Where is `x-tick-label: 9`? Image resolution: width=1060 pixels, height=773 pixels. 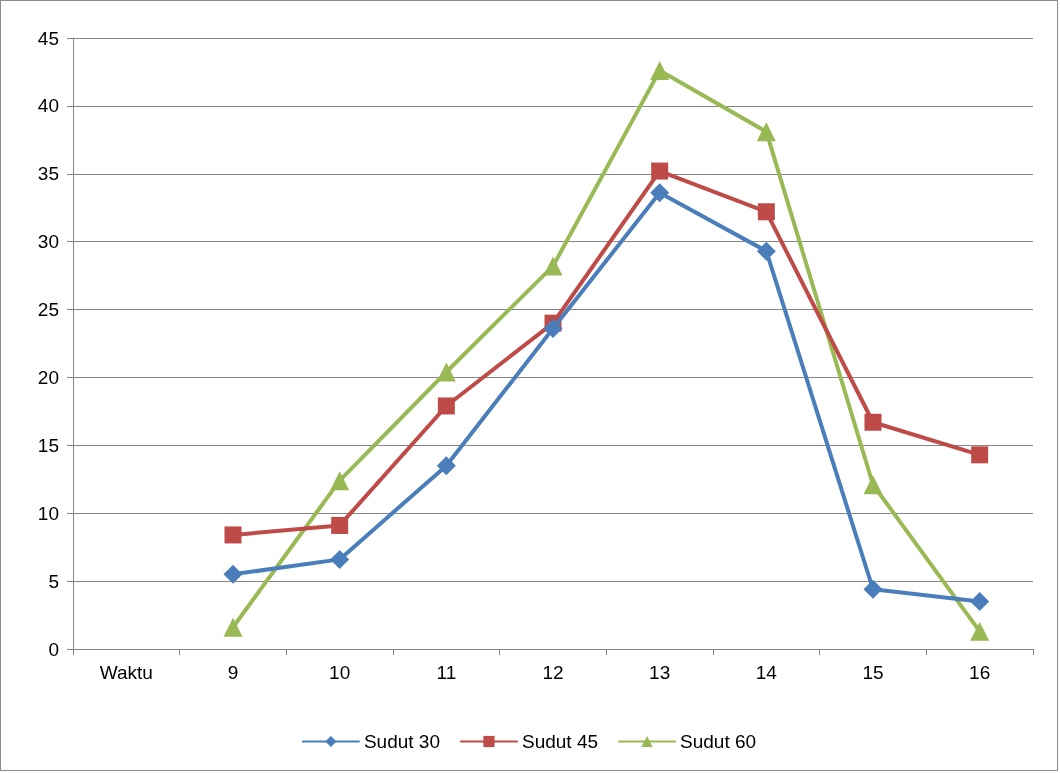 x-tick-label: 9 is located at coordinates (233, 672).